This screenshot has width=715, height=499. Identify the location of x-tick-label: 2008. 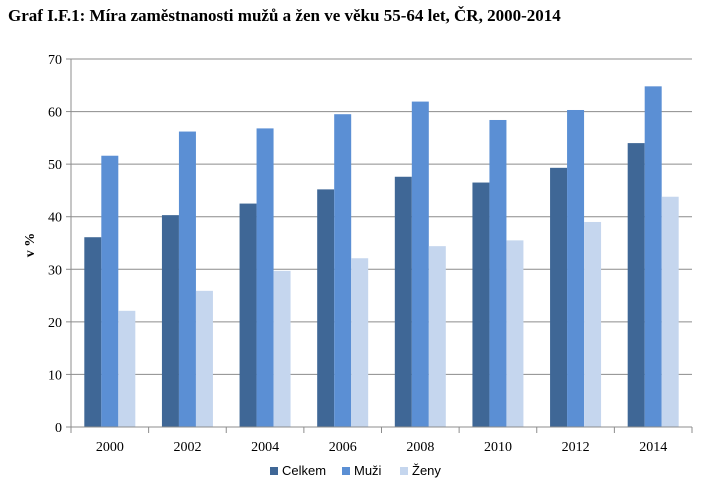
(420, 447).